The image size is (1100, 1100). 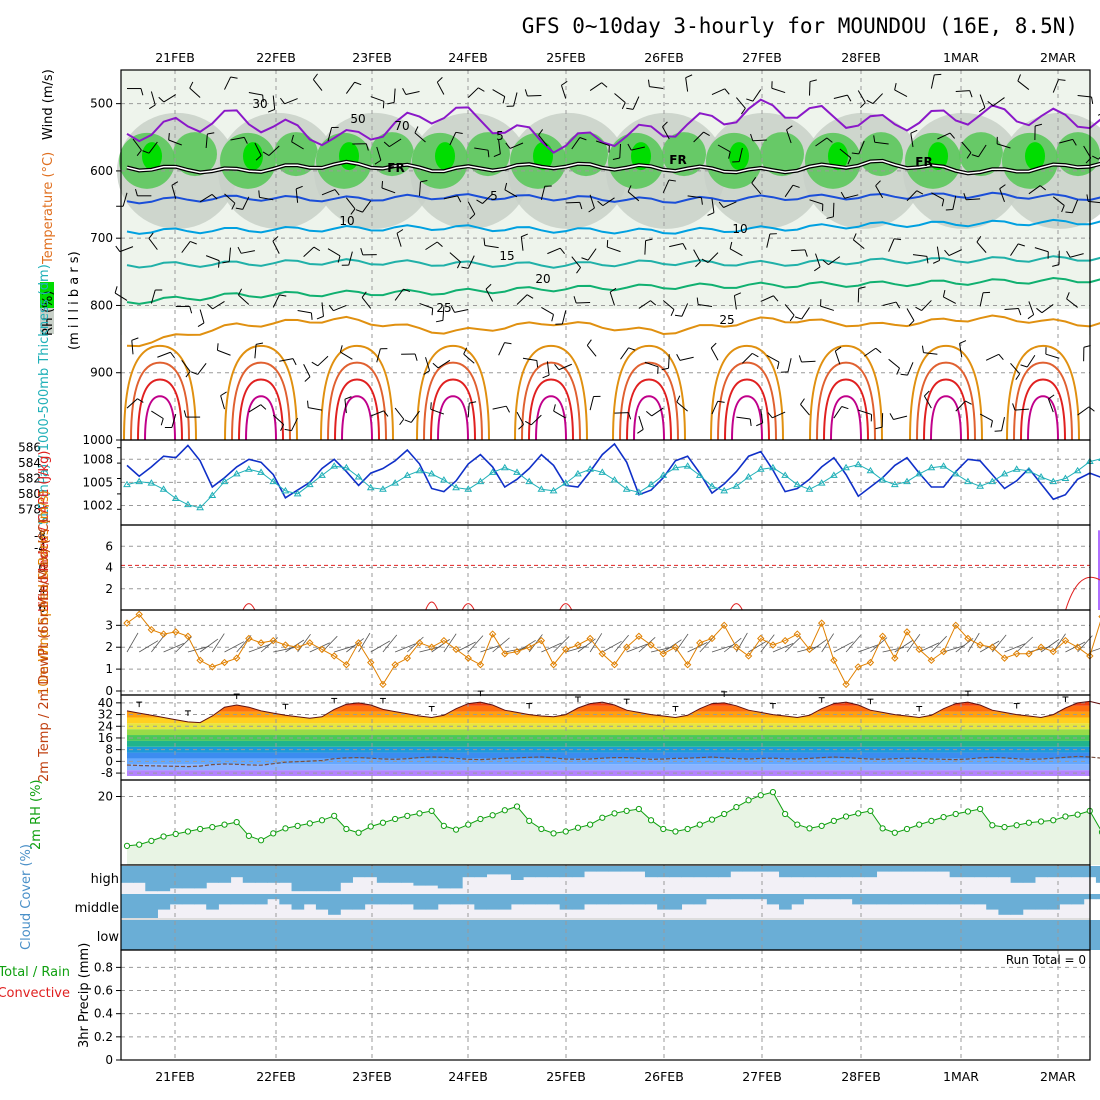 What do you see at coordinates (101, 171) in the screenshot?
I see `pressure-tick-label: 600` at bounding box center [101, 171].